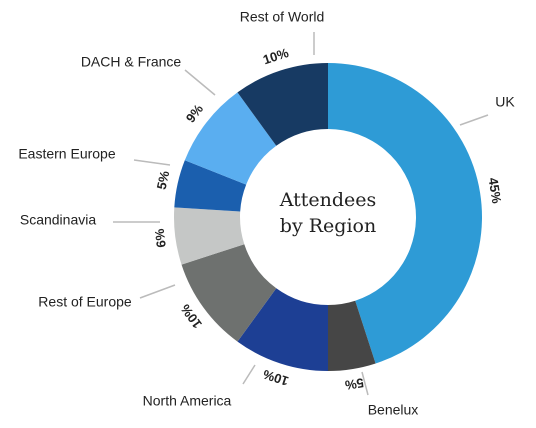 This screenshot has height=428, width=536. What do you see at coordinates (393, 410) in the screenshot?
I see `category-label: Benelux` at bounding box center [393, 410].